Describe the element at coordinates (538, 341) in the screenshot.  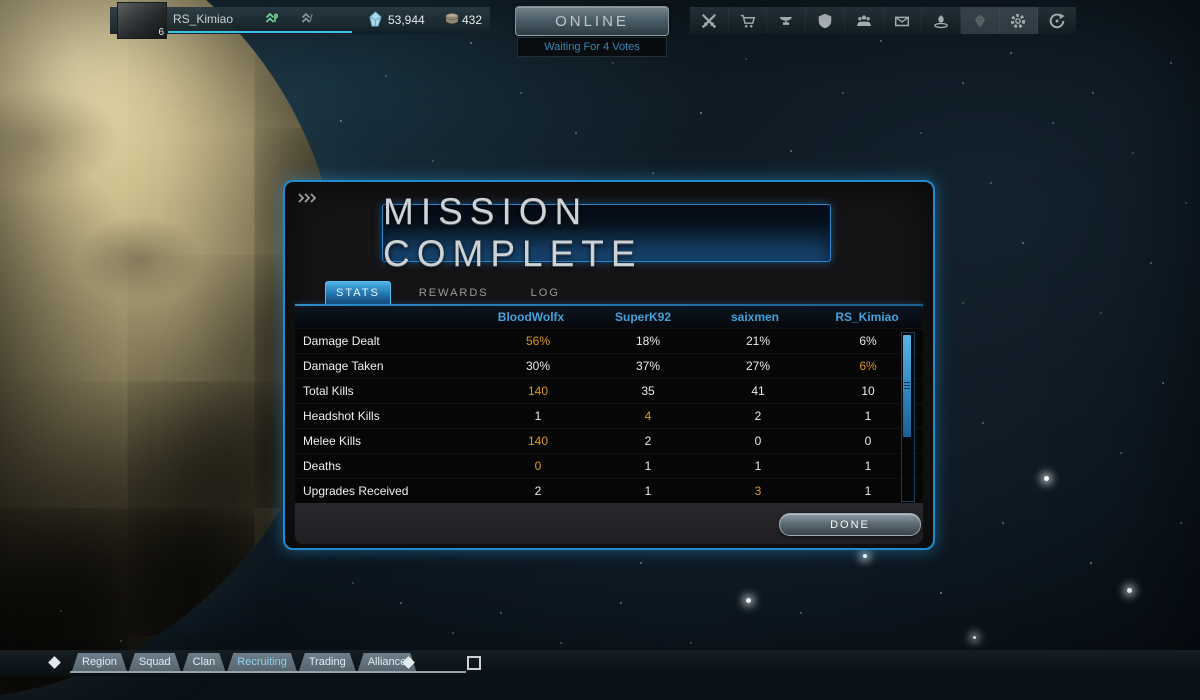
I see `stat-value: 56%` at that location.